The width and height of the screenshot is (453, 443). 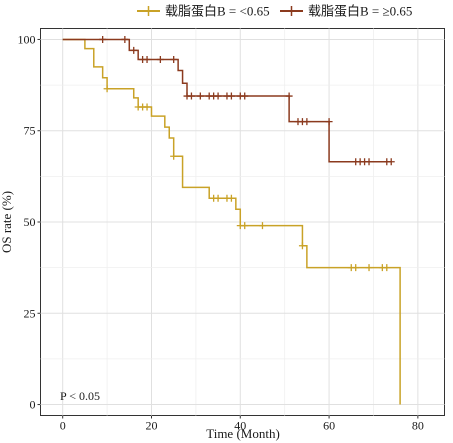 I want to click on y-tick-label: 100, so click(x=27, y=39).